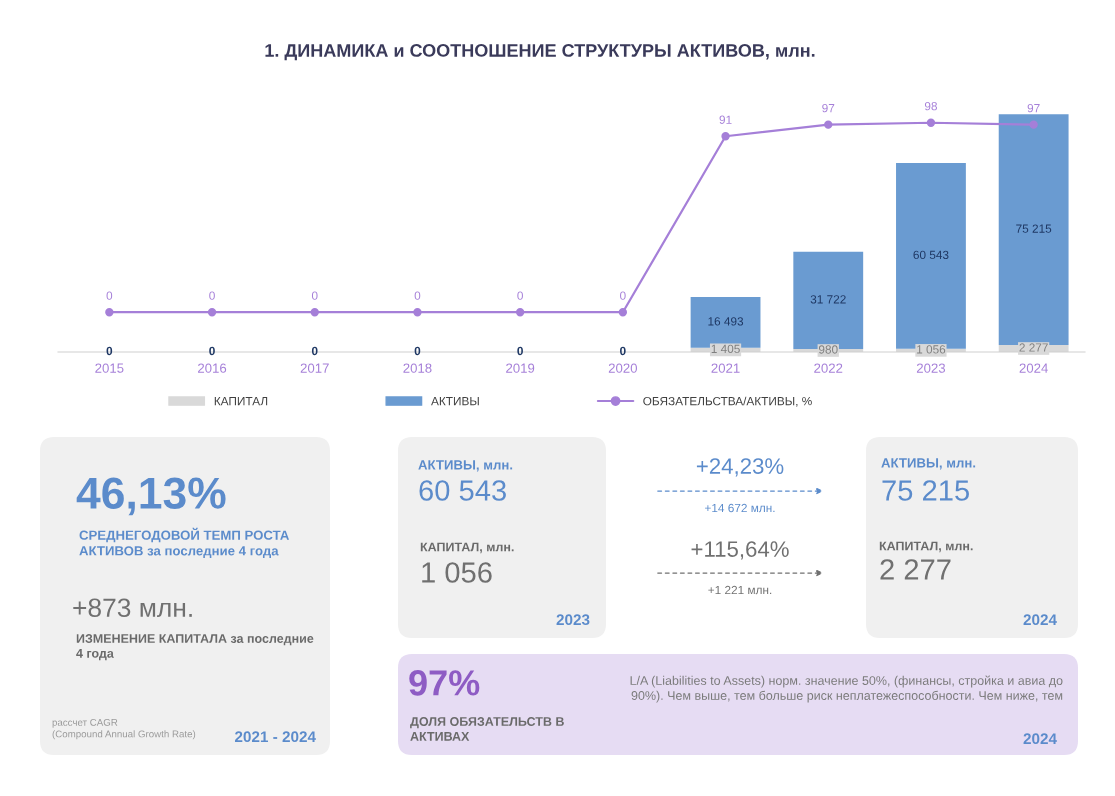 The height and width of the screenshot is (796, 1115). I want to click on x-tick-label: 2022, so click(828, 368).